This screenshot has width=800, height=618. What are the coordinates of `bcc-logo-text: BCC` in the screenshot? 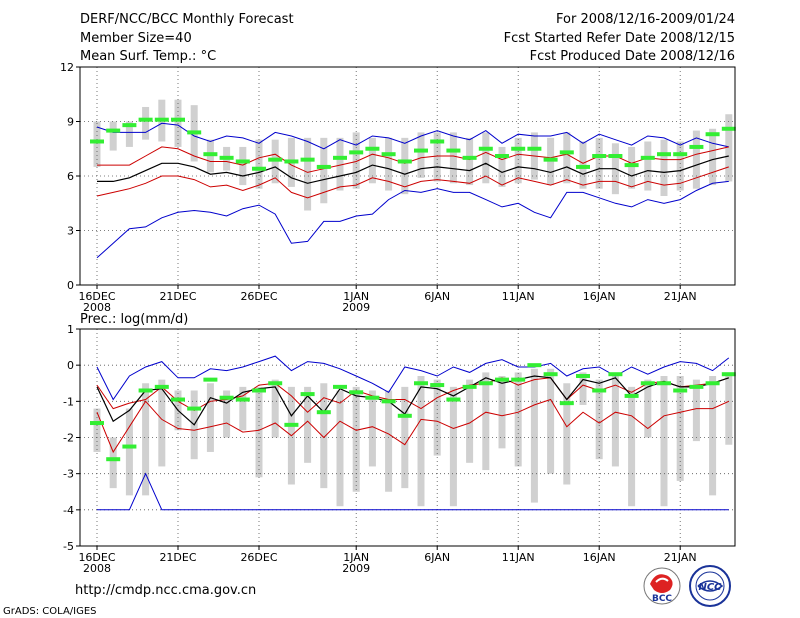 It's located at (662, 599).